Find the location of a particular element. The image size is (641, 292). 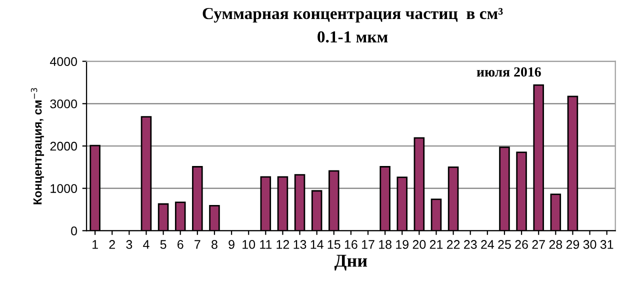

x-tick-label: 27 is located at coordinates (538, 244).